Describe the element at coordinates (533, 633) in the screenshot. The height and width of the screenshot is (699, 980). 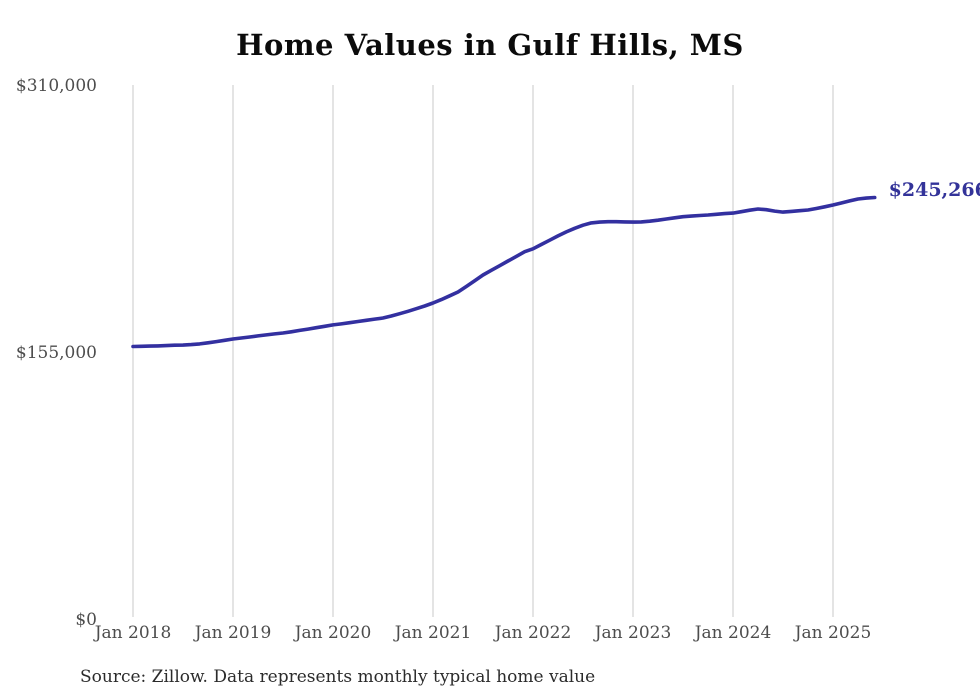
I see `x-tick-label: Jan 2022` at that location.